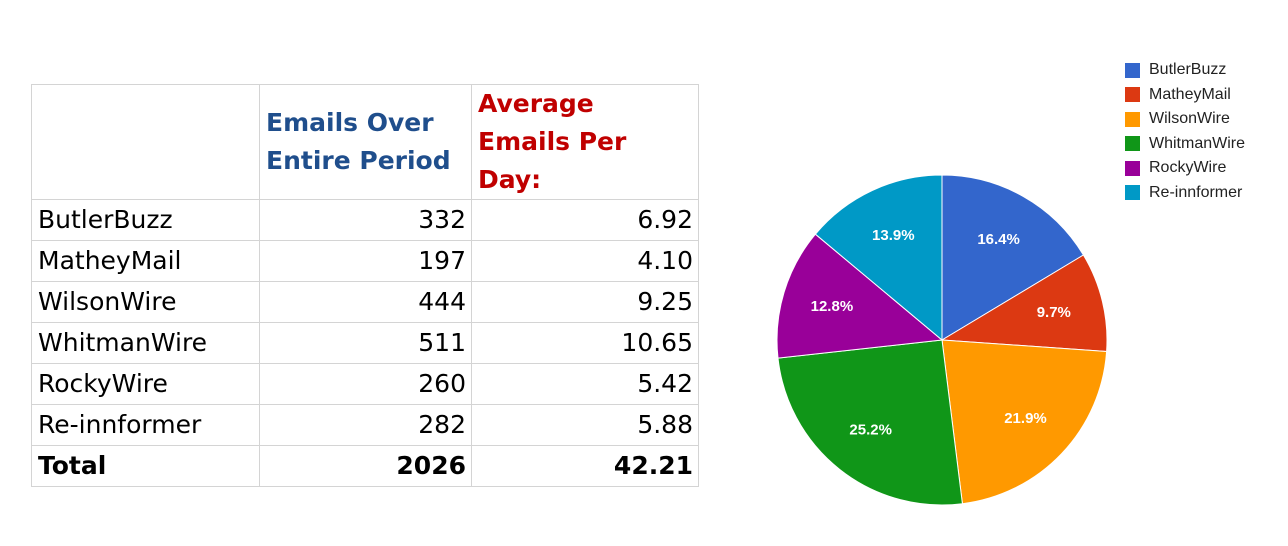 The height and width of the screenshot is (546, 1288). What do you see at coordinates (1054, 312) in the screenshot?
I see `pie-slice-label: 9.7%` at bounding box center [1054, 312].